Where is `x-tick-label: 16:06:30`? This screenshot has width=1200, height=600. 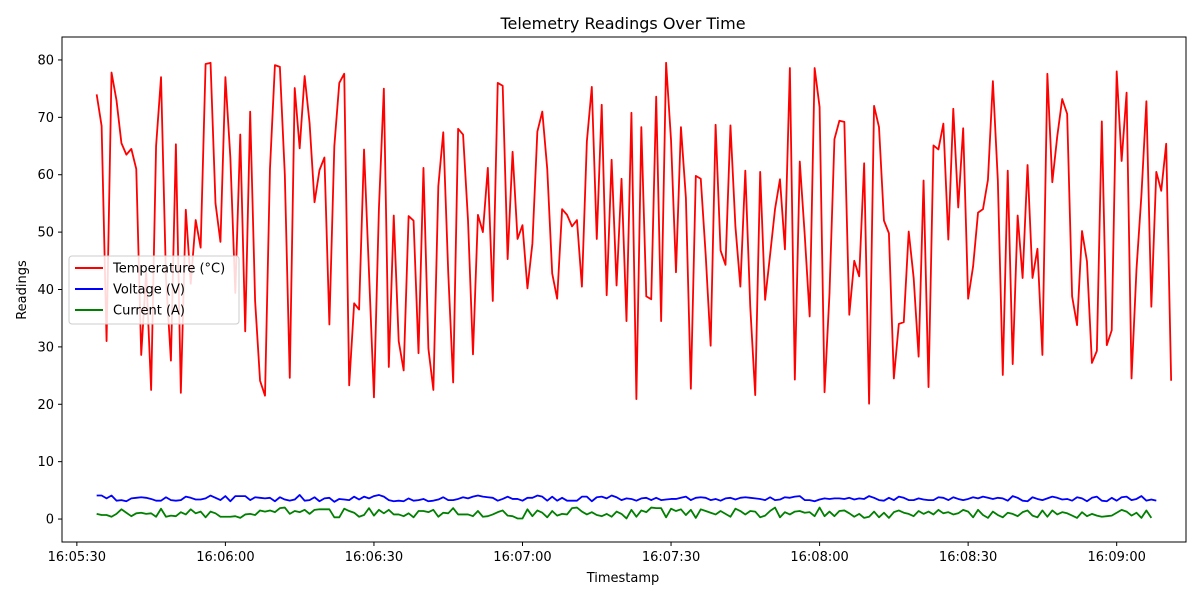
x-tick-label: 16:06:30 is located at coordinates (374, 557).